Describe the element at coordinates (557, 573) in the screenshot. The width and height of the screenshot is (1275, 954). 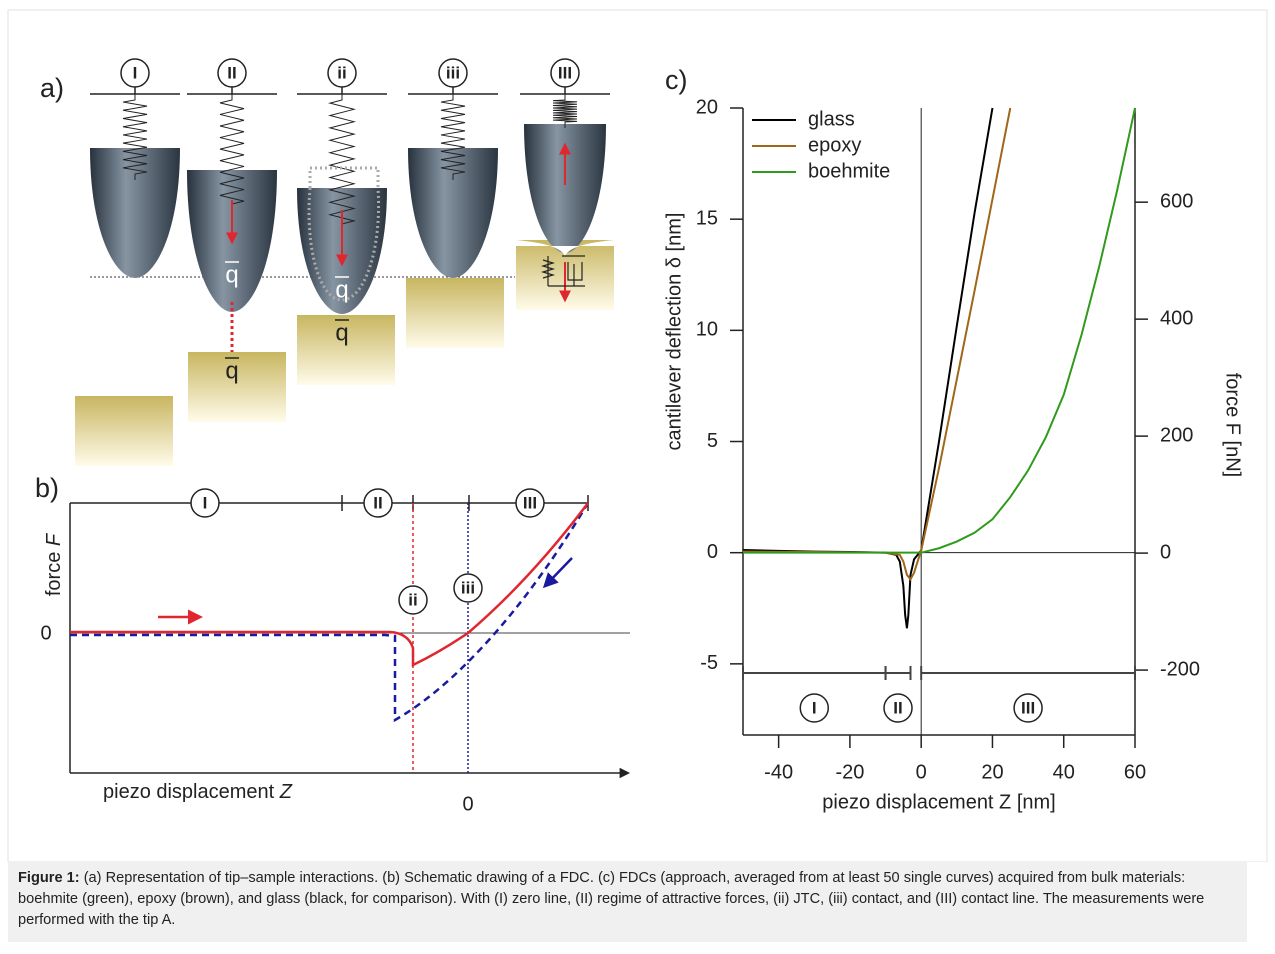
I see `retract-arrow` at that location.